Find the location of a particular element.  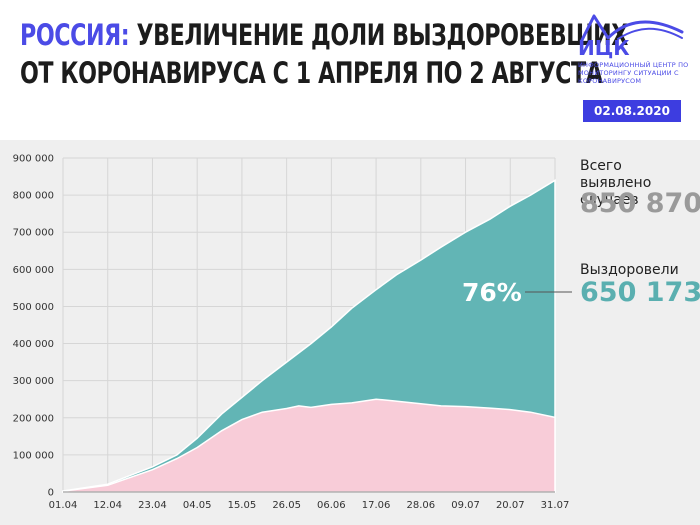

x-tick-label: 23.04 is located at coordinates (152, 505).